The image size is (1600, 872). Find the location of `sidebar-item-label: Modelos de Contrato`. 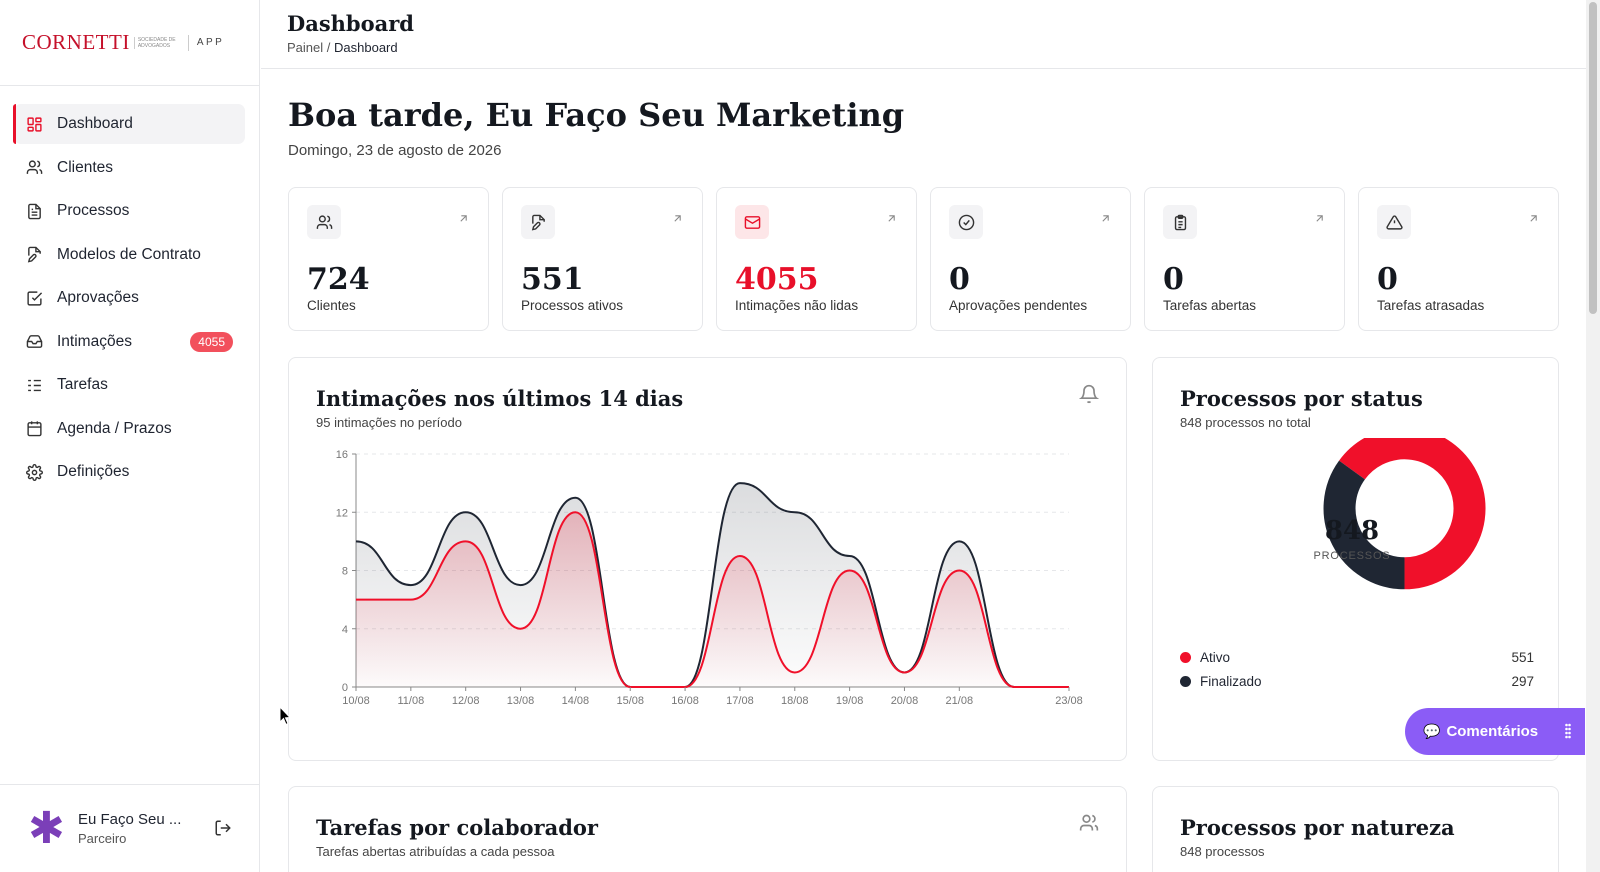

sidebar-item-label: Modelos de Contrato is located at coordinates (129, 254).